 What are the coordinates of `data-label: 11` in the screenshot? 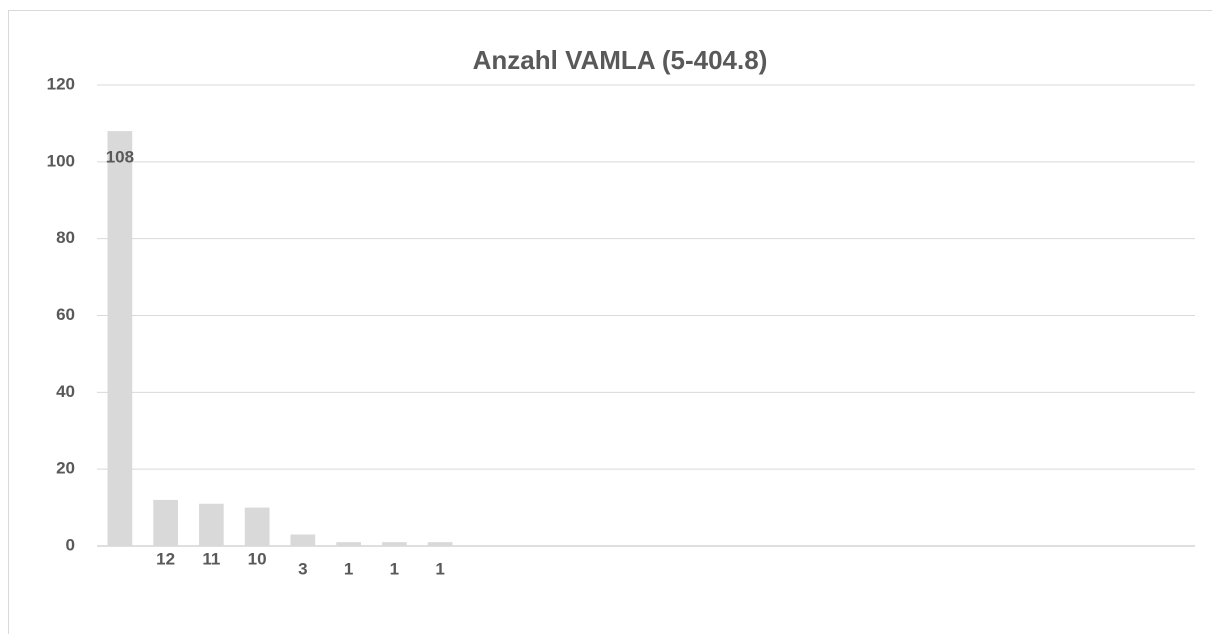 It's located at (211, 558).